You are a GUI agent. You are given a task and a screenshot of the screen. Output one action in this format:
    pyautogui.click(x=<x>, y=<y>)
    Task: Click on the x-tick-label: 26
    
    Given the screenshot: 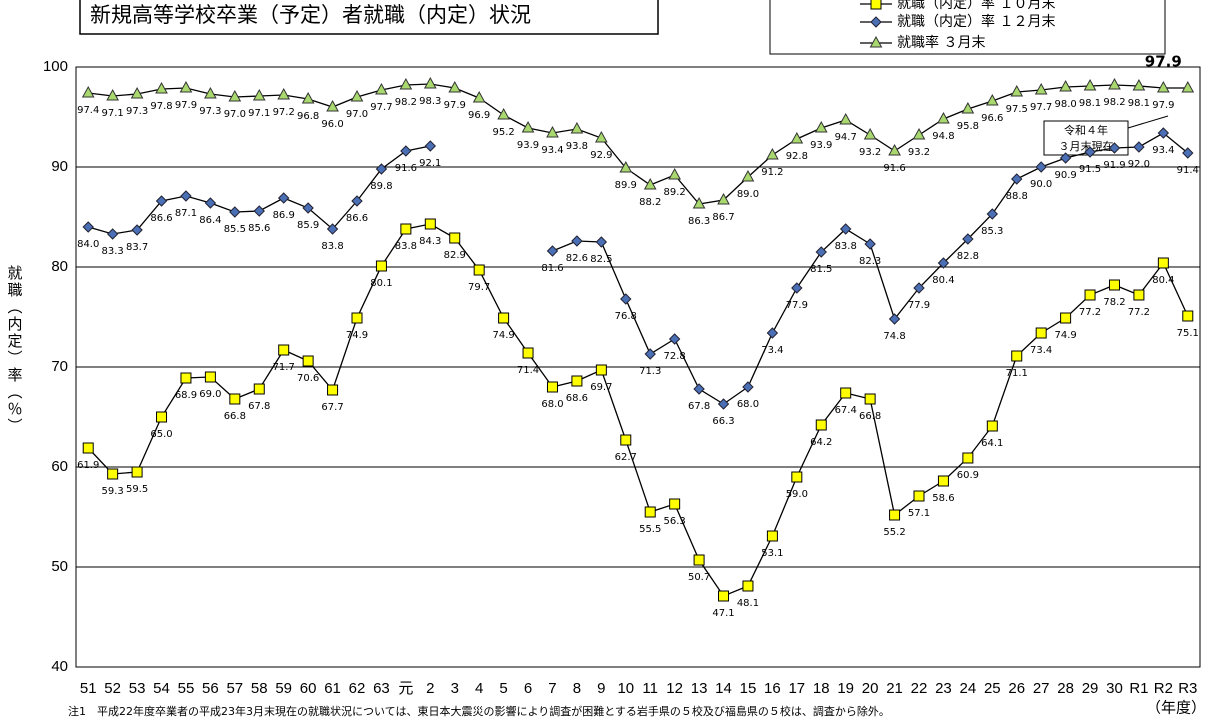 What is the action you would take?
    pyautogui.click(x=1016, y=688)
    